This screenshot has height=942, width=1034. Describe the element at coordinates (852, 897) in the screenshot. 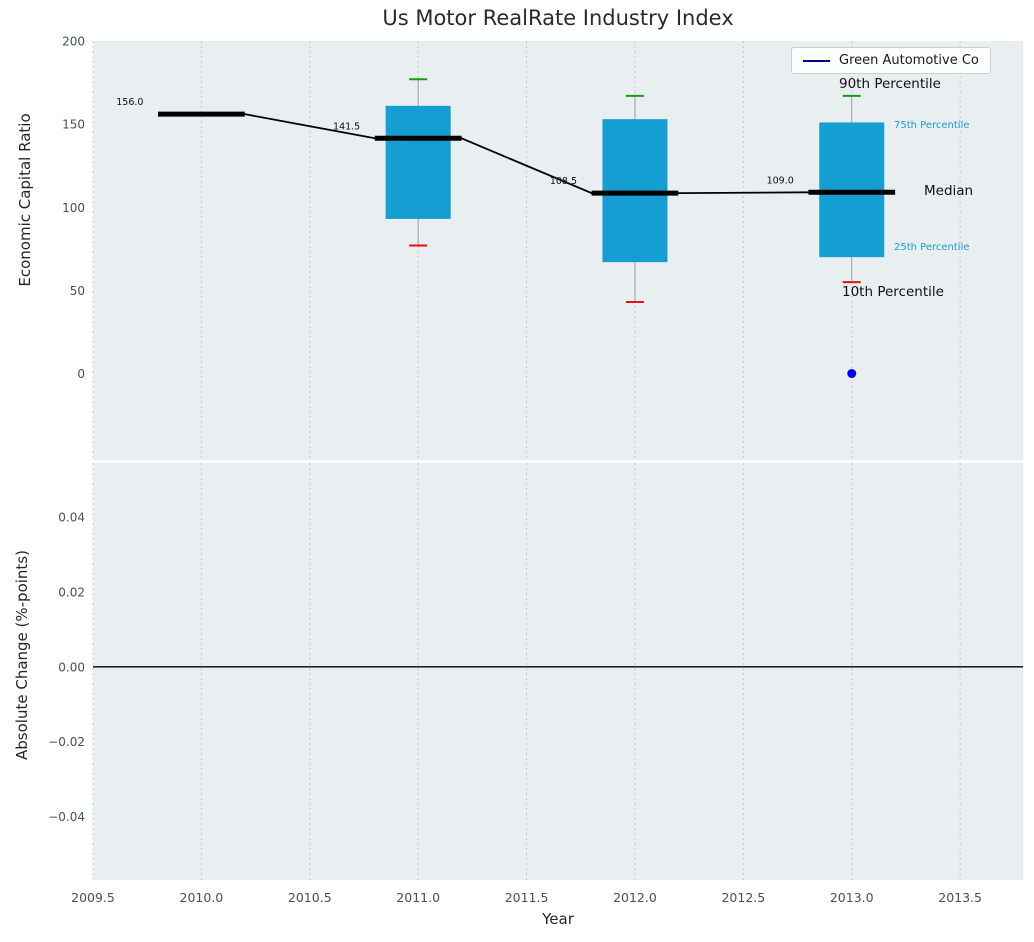

I see `xtick: 2013.0` at that location.